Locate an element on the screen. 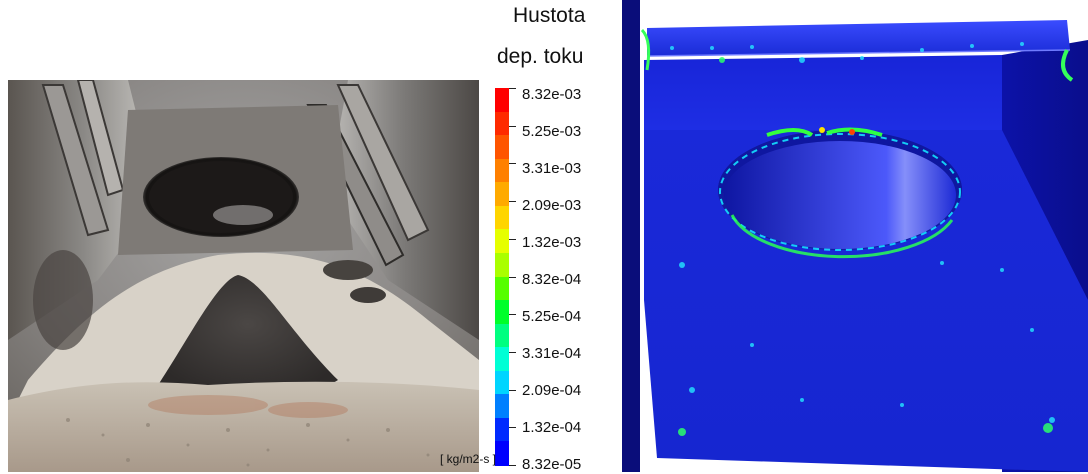  legend-title-line2: dep. toku is located at coordinates (540, 56).